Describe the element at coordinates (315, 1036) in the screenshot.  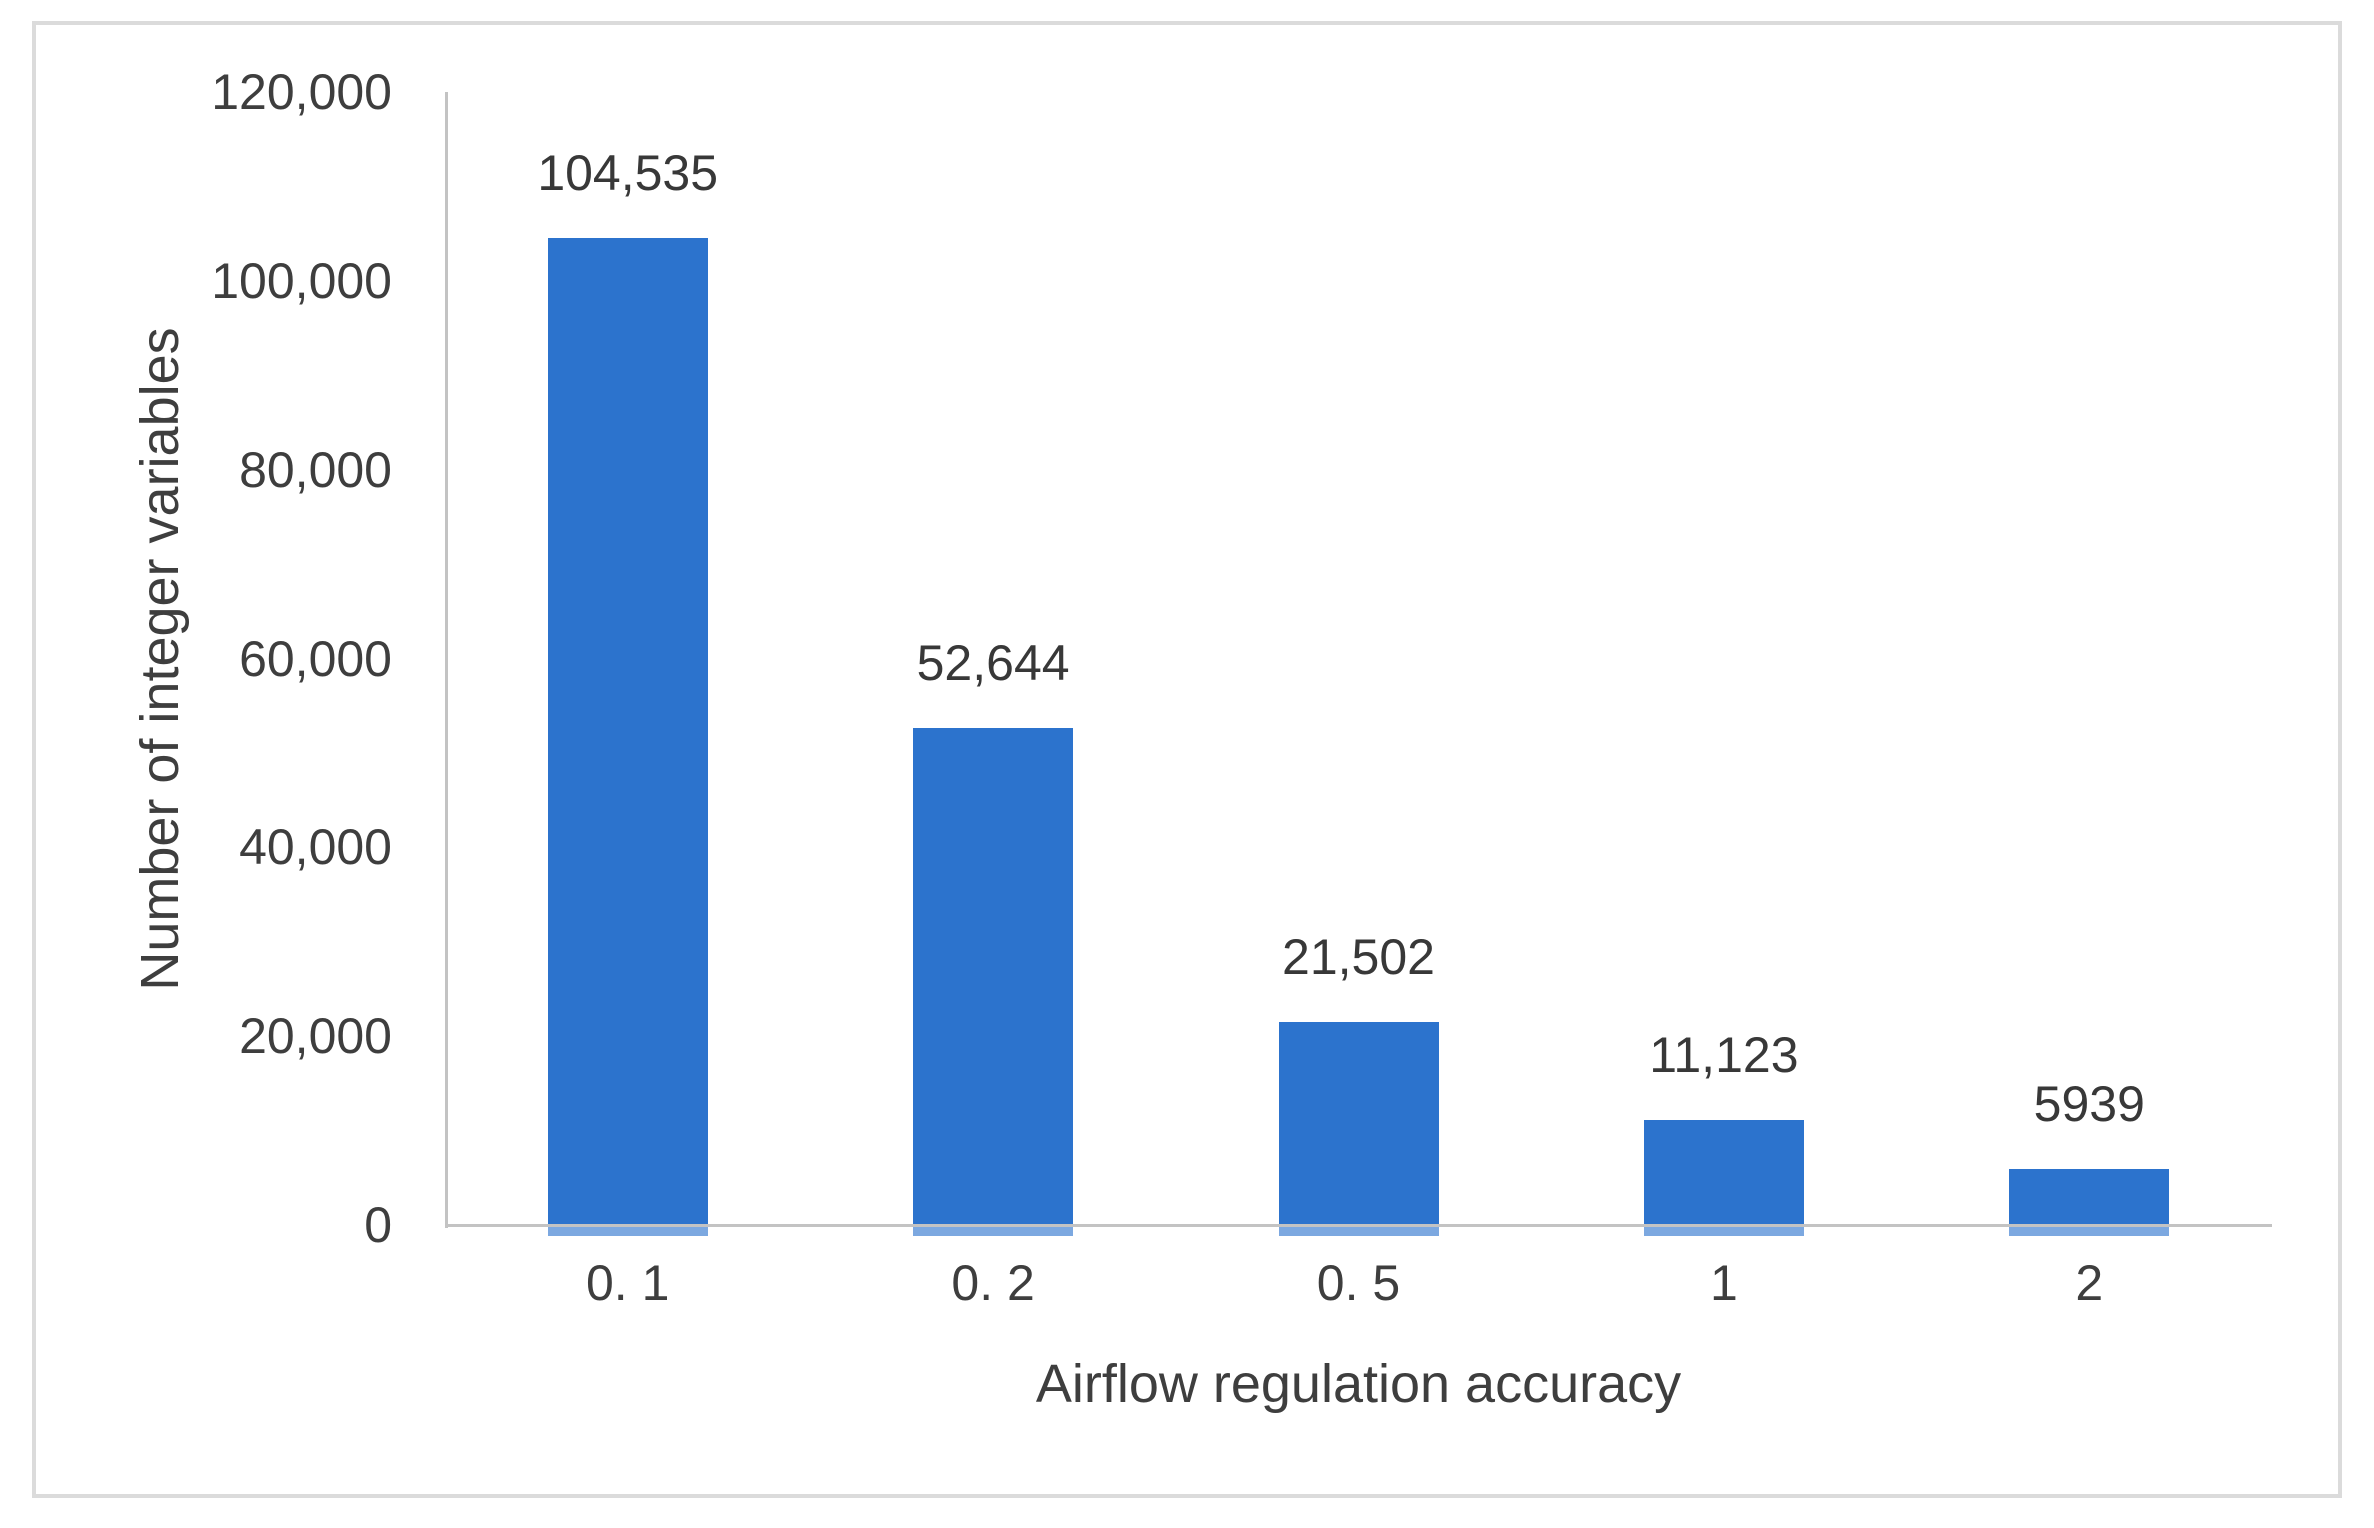
I see `y-tick-label: 20,000` at that location.